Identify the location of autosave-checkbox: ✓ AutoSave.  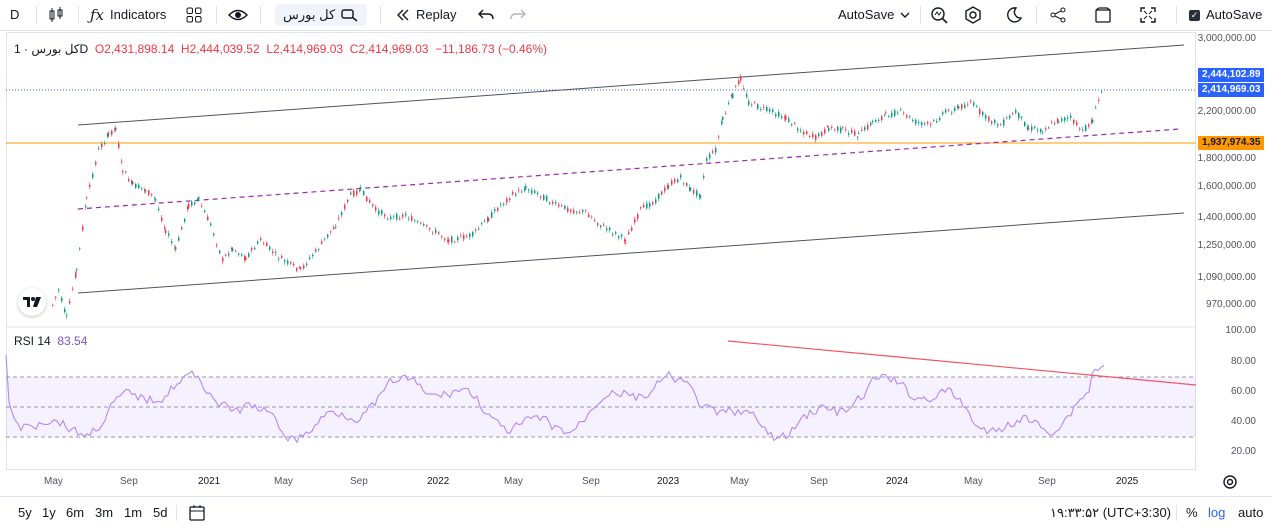
(1225, 15).